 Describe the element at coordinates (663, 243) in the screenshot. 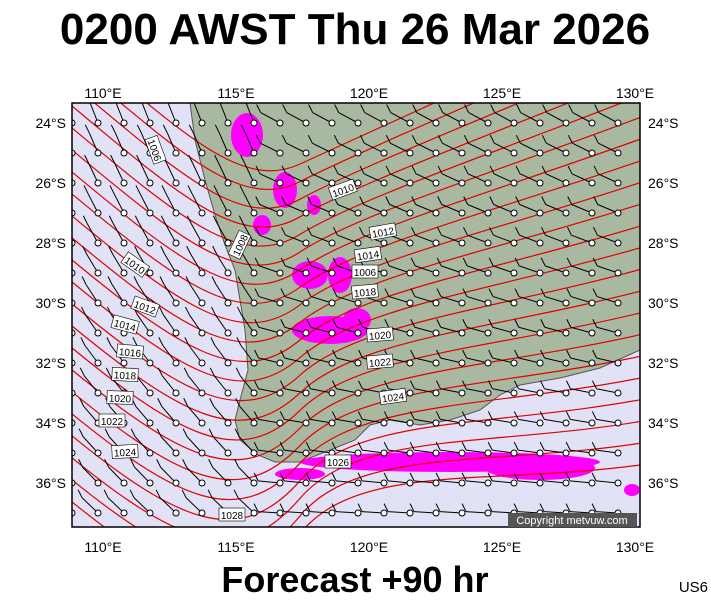

I see `lat-label: 28°S` at that location.